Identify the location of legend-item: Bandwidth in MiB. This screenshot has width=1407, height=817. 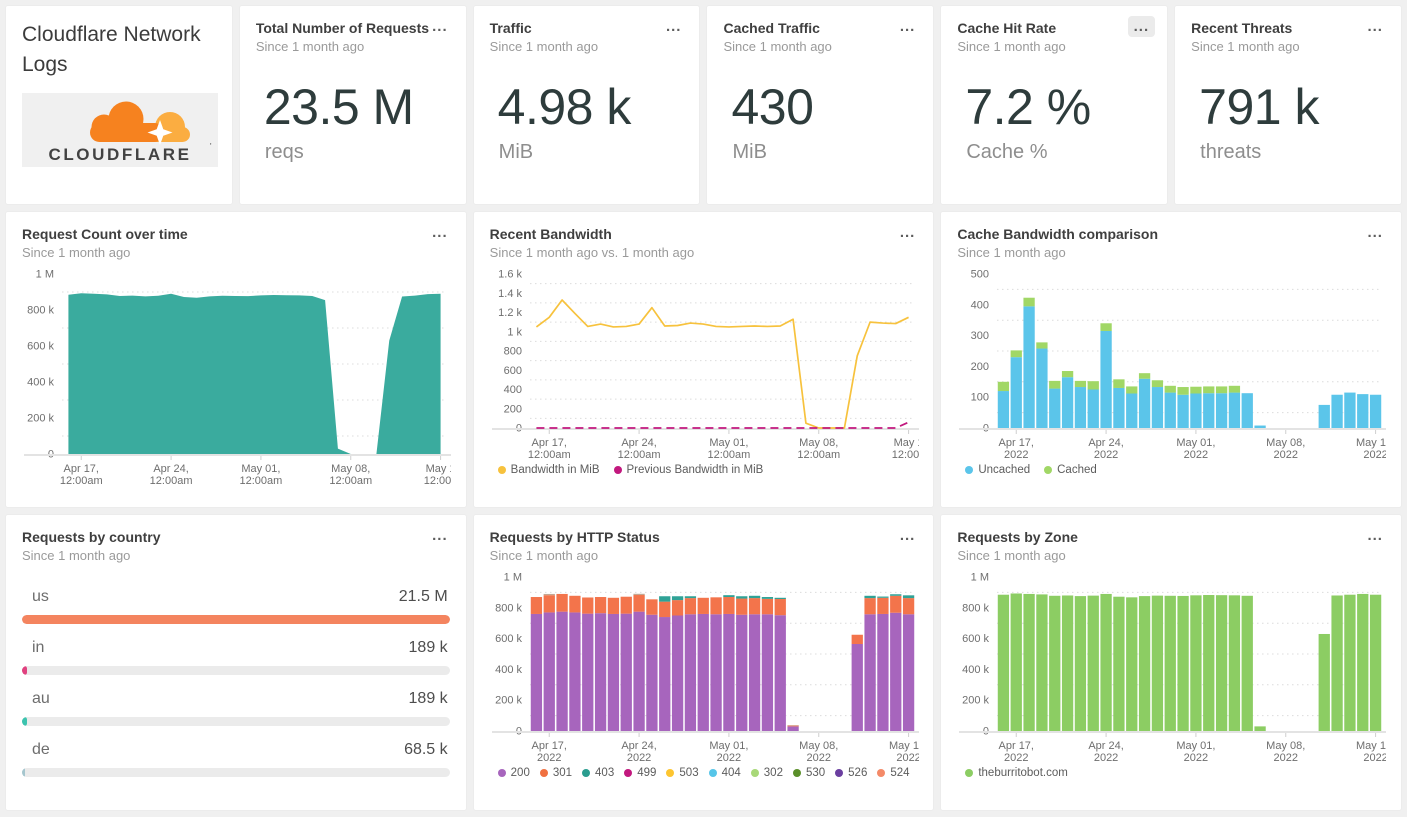
(548, 470).